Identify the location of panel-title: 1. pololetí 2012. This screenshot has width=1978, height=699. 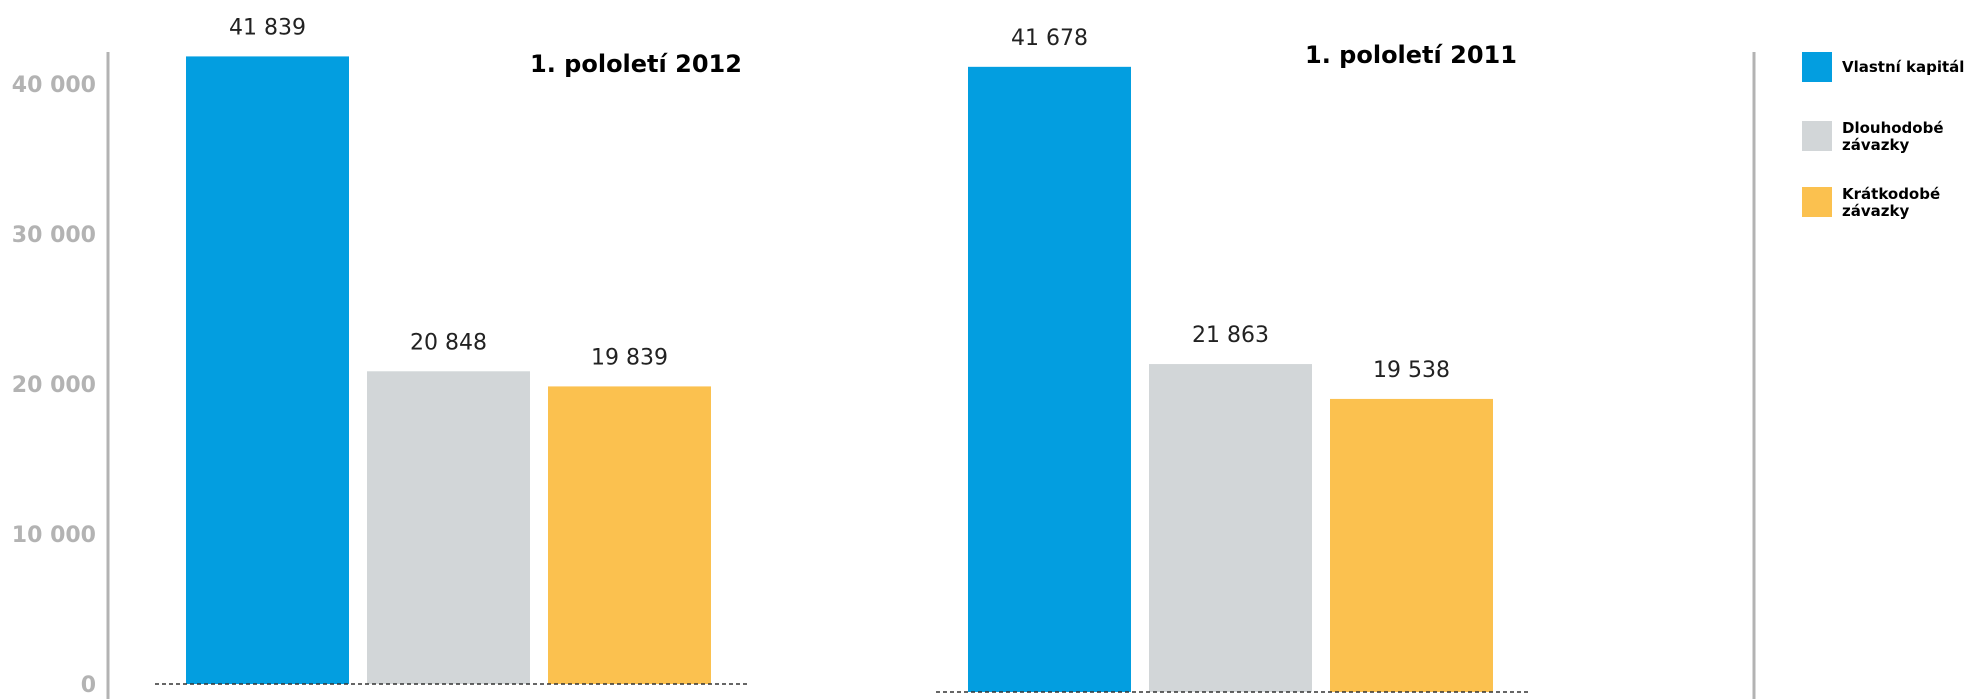
(636, 64).